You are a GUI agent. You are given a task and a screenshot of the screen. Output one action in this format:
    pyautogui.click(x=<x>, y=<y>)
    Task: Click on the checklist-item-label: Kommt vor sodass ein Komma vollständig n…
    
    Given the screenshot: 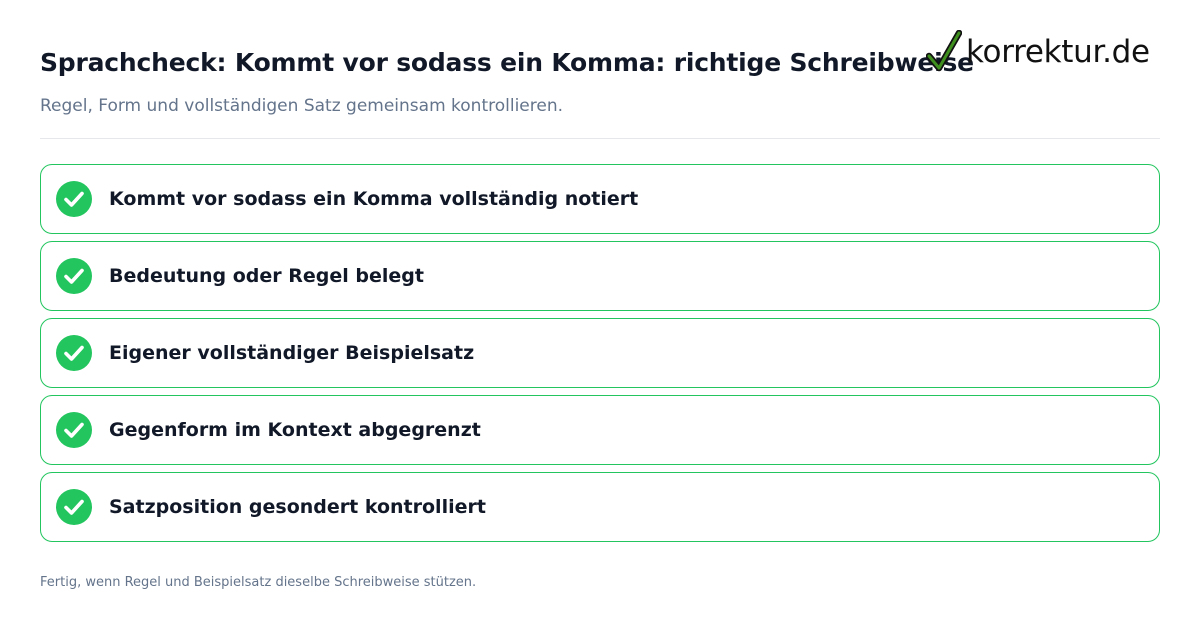 What is the action you would take?
    pyautogui.click(x=374, y=199)
    